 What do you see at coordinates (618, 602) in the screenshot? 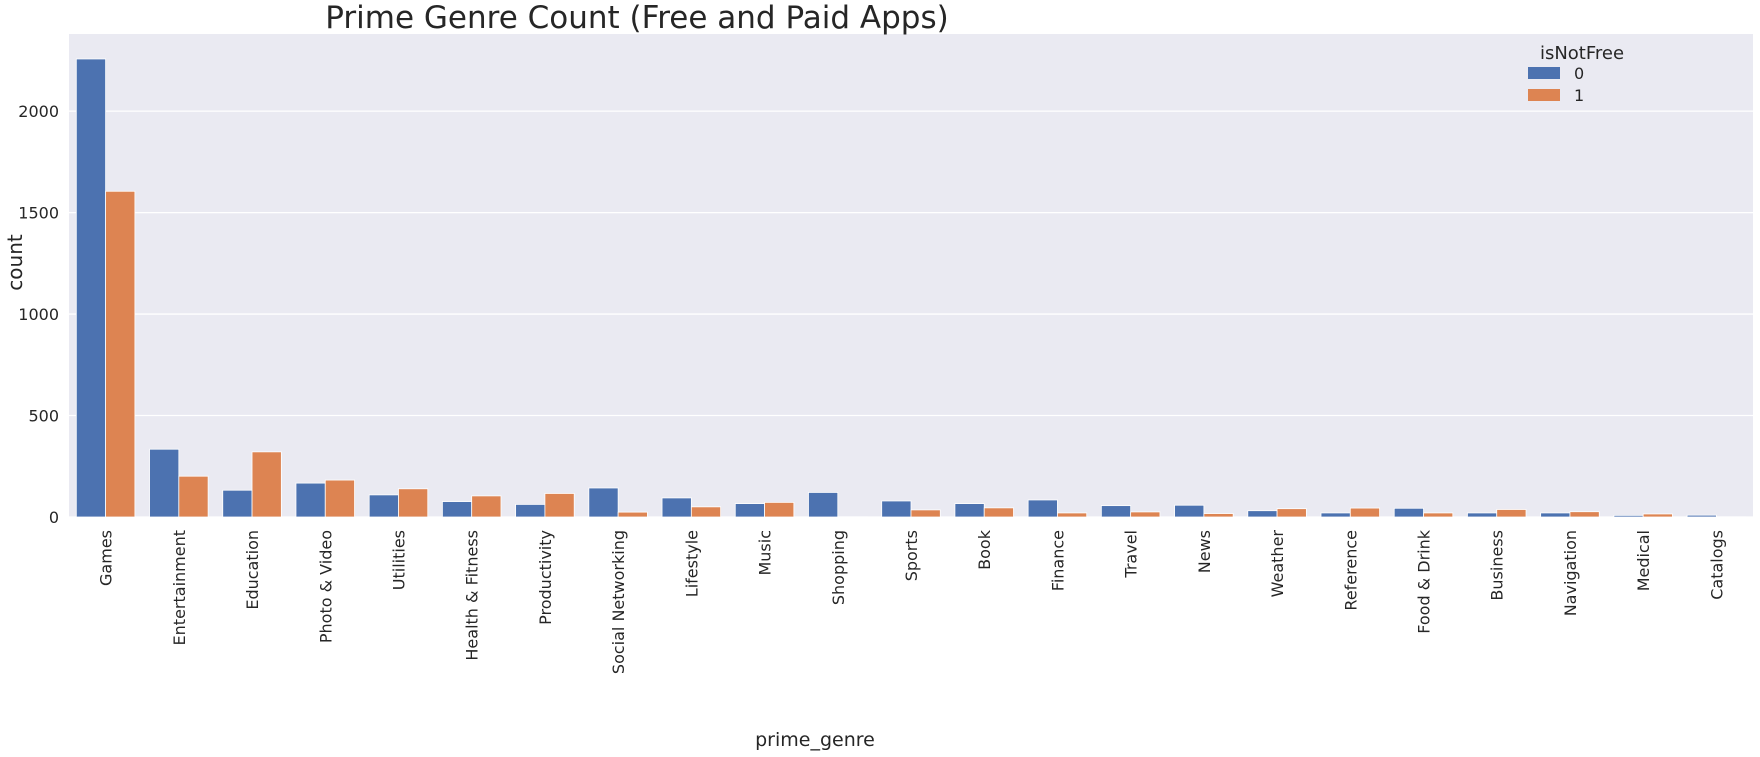
I see `x-tick-label: Social Networking` at bounding box center [618, 602].